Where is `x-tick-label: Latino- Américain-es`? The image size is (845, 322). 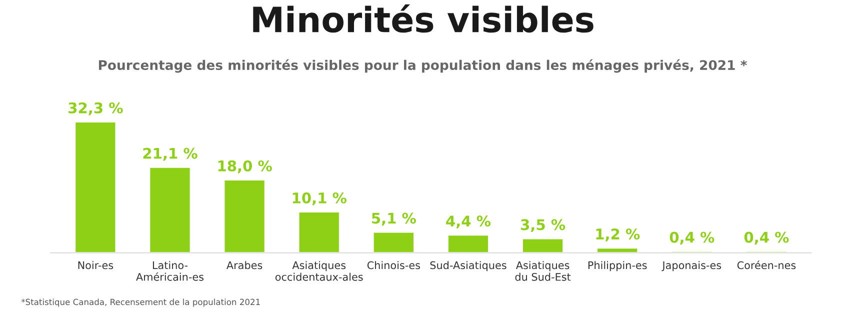
x-tick-label: Latino- Américain-es is located at coordinates (170, 271).